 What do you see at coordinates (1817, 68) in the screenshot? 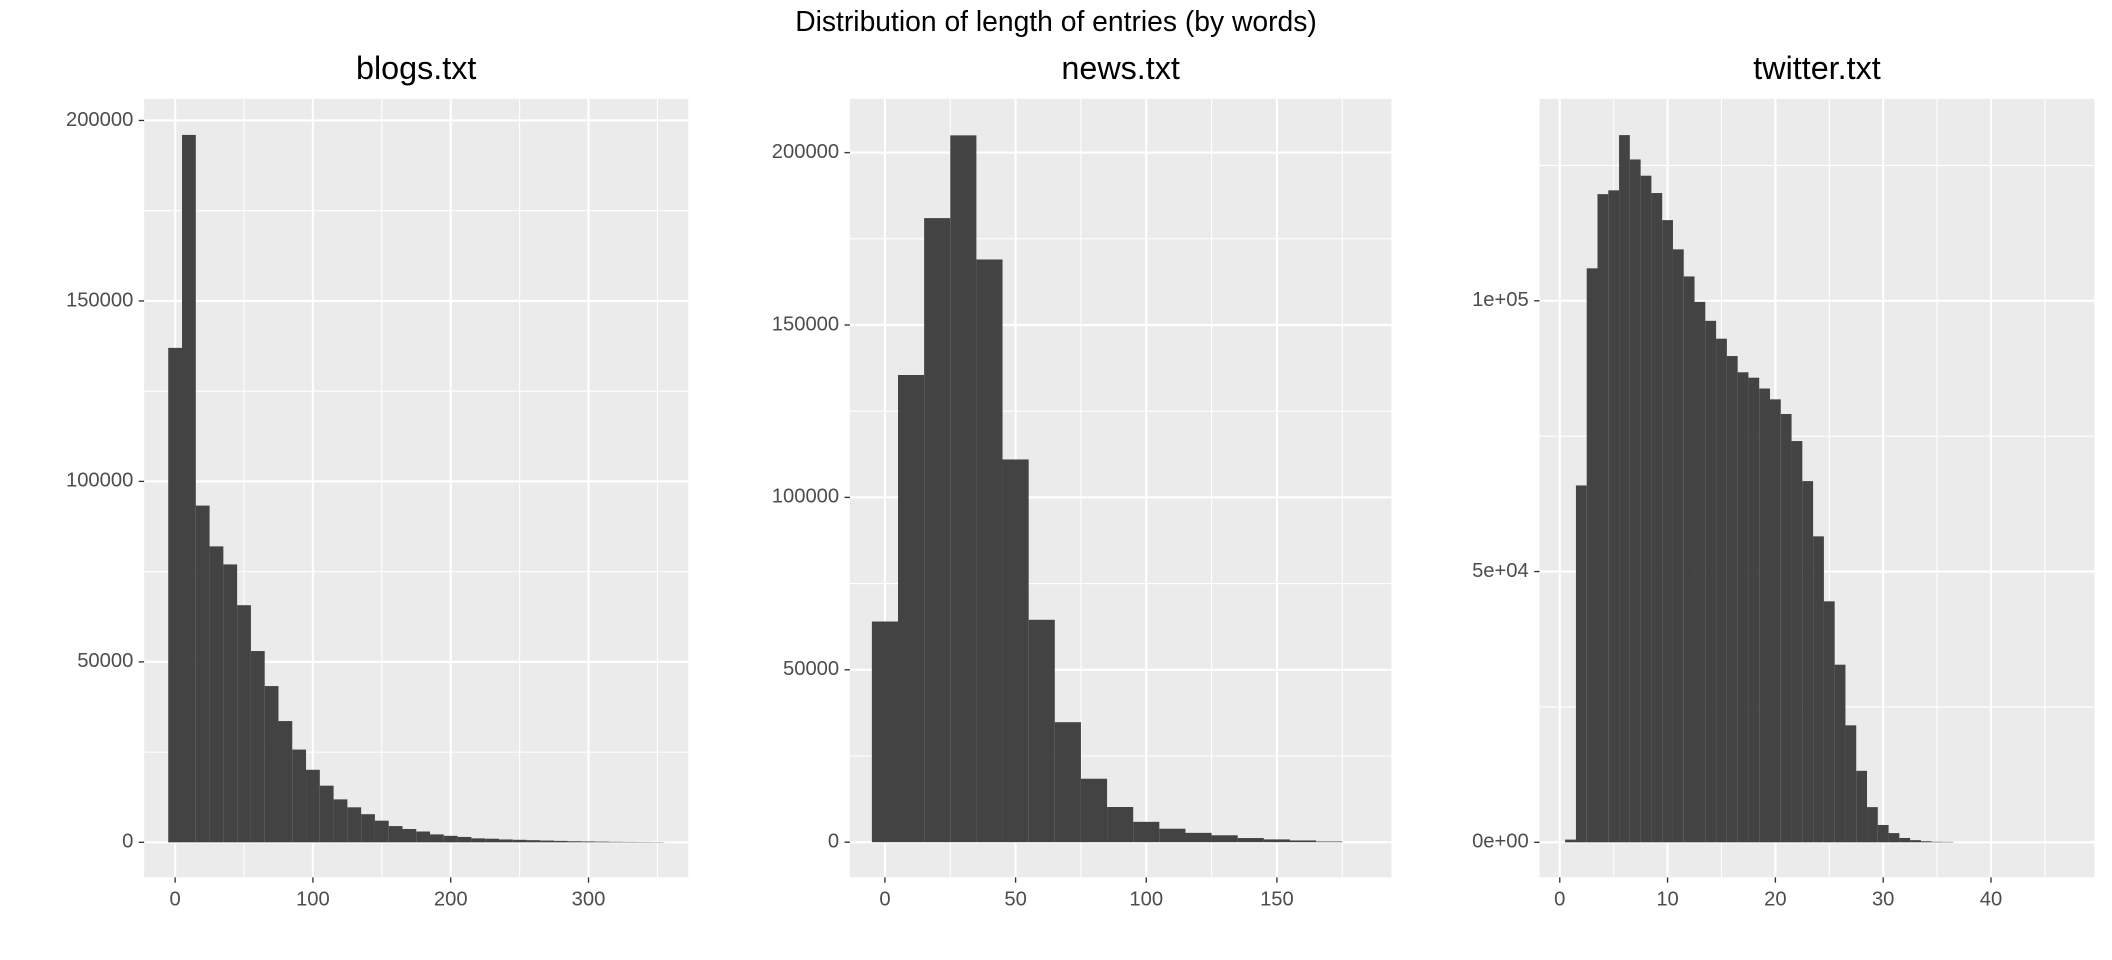
I see `panel-title: twitter.txt` at bounding box center [1817, 68].